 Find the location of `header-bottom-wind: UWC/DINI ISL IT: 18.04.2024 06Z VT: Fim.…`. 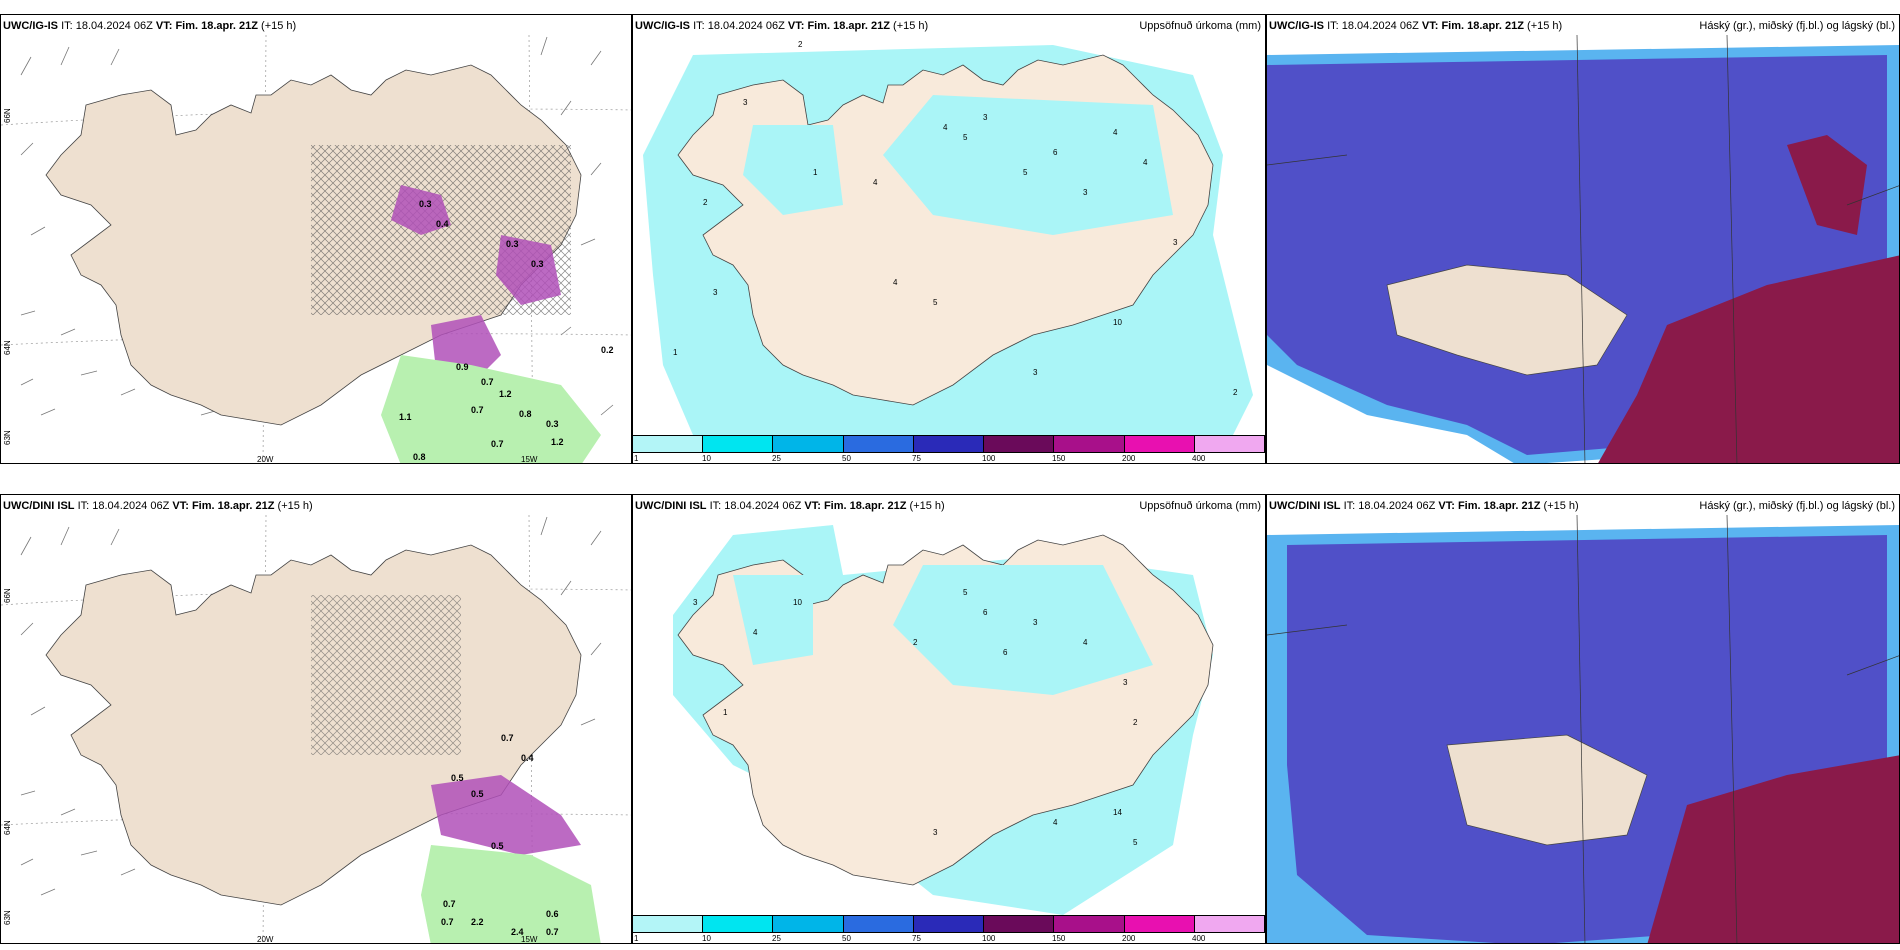

header-bottom-wind: UWC/DINI ISL IT: 18.04.2024 06Z VT: Fim.… is located at coordinates (158, 506).